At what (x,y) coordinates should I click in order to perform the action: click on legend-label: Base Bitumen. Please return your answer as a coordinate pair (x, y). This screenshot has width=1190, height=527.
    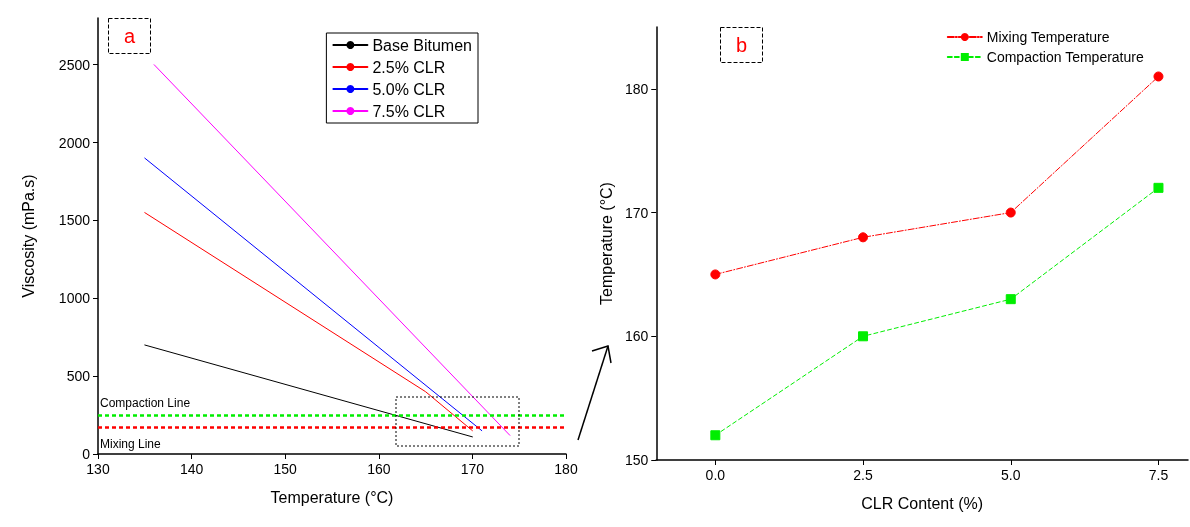
    Looking at the image, I should click on (422, 45).